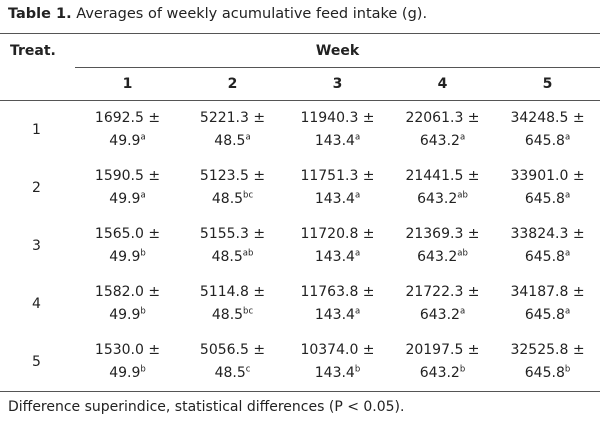  Describe the element at coordinates (442, 130) in the screenshot. I see `table-cell: 22061.3 ± 643.2a` at that location.